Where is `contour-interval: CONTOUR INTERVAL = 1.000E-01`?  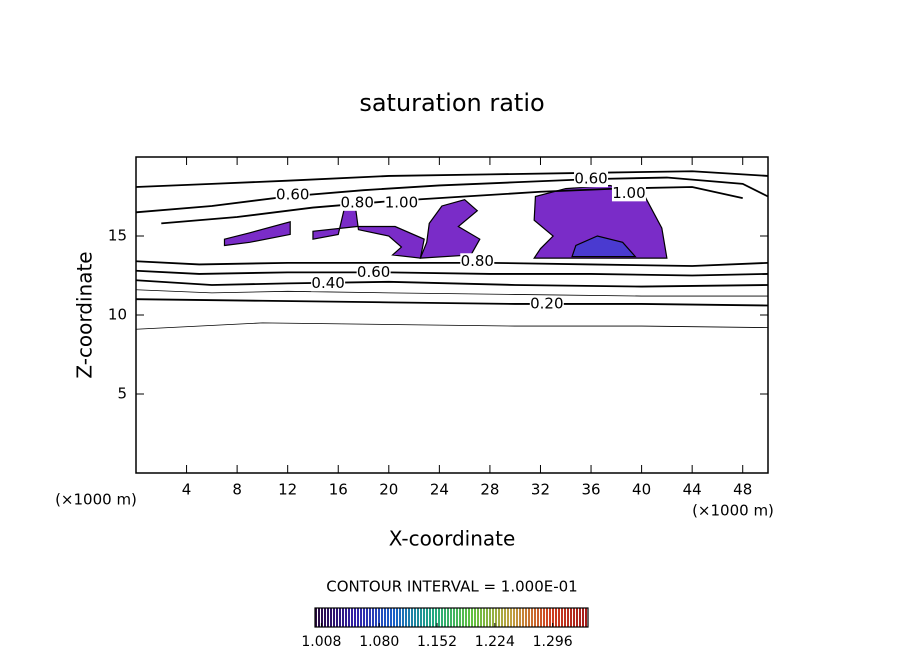 contour-interval: CONTOUR INTERVAL = 1.000E-01 is located at coordinates (451, 587).